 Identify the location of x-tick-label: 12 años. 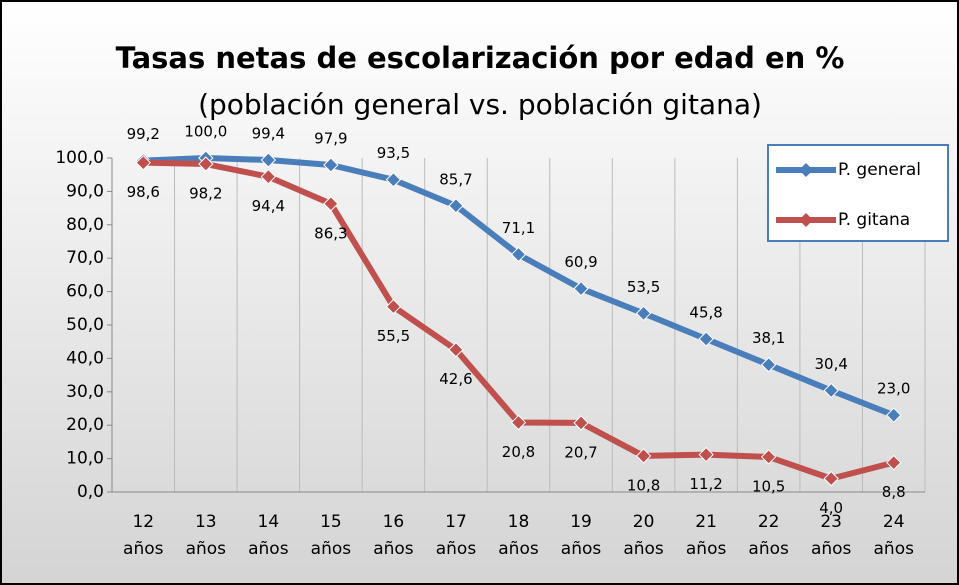
(143, 535).